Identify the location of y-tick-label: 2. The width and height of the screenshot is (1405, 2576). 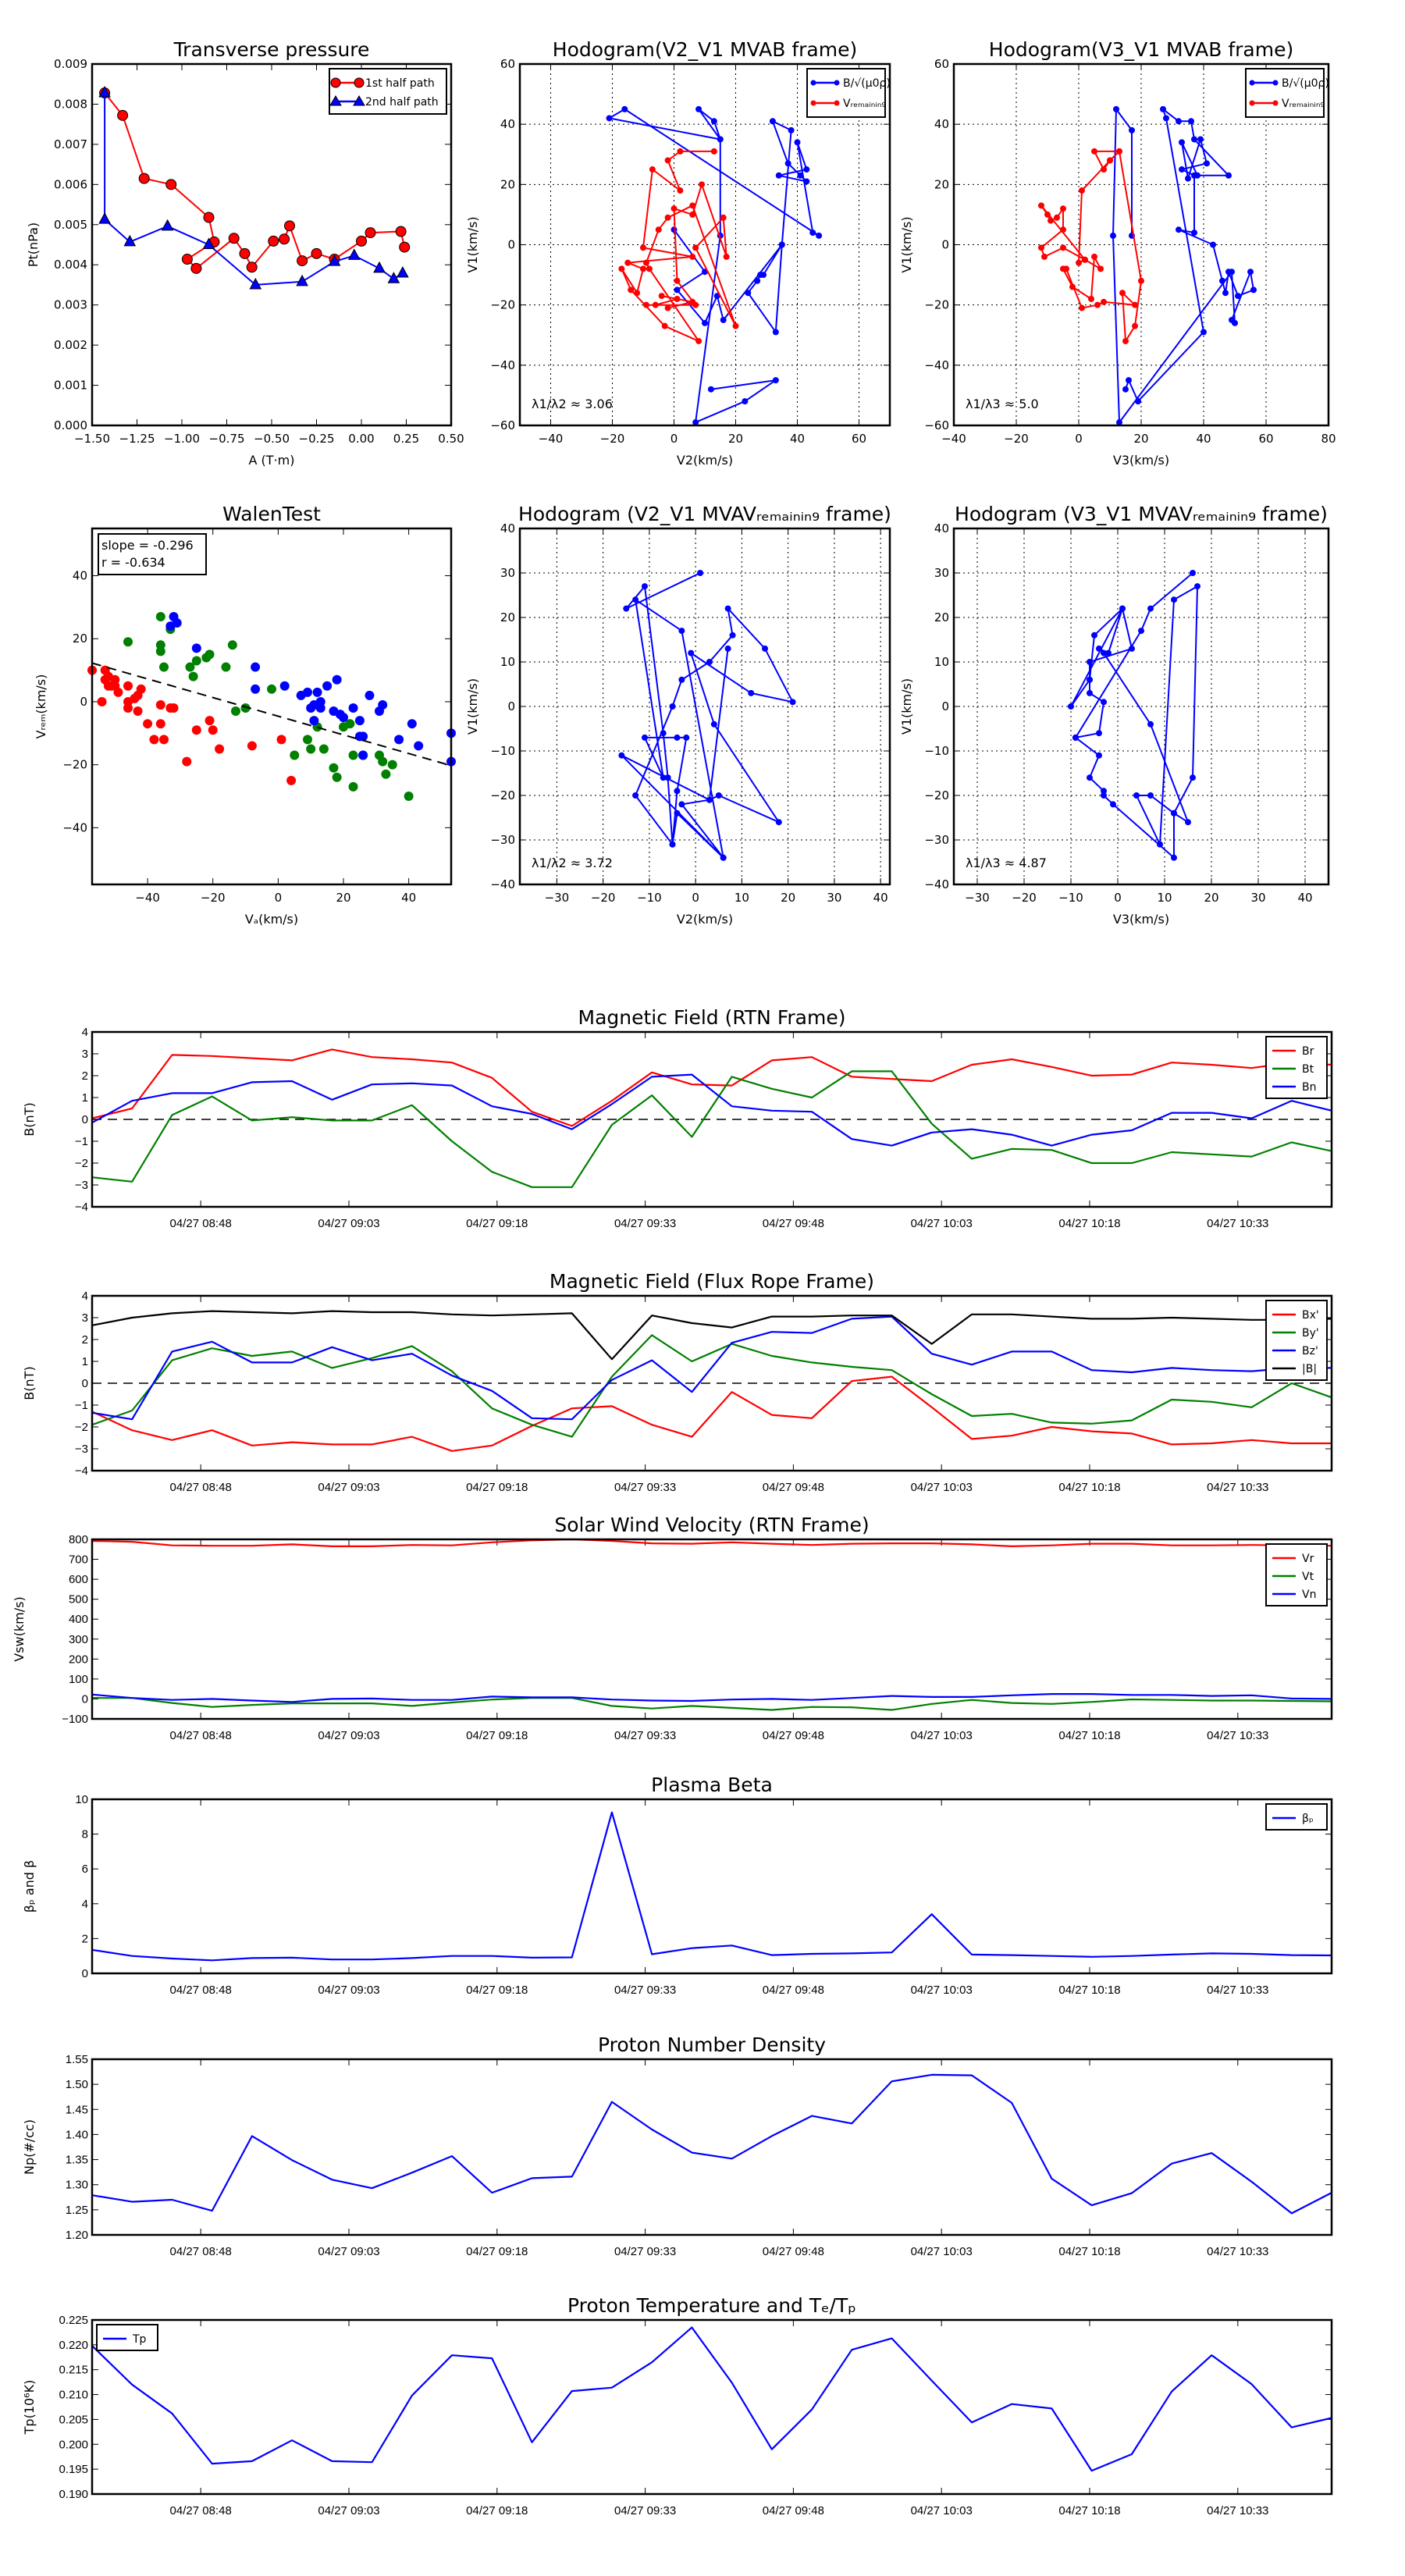
(85, 1076).